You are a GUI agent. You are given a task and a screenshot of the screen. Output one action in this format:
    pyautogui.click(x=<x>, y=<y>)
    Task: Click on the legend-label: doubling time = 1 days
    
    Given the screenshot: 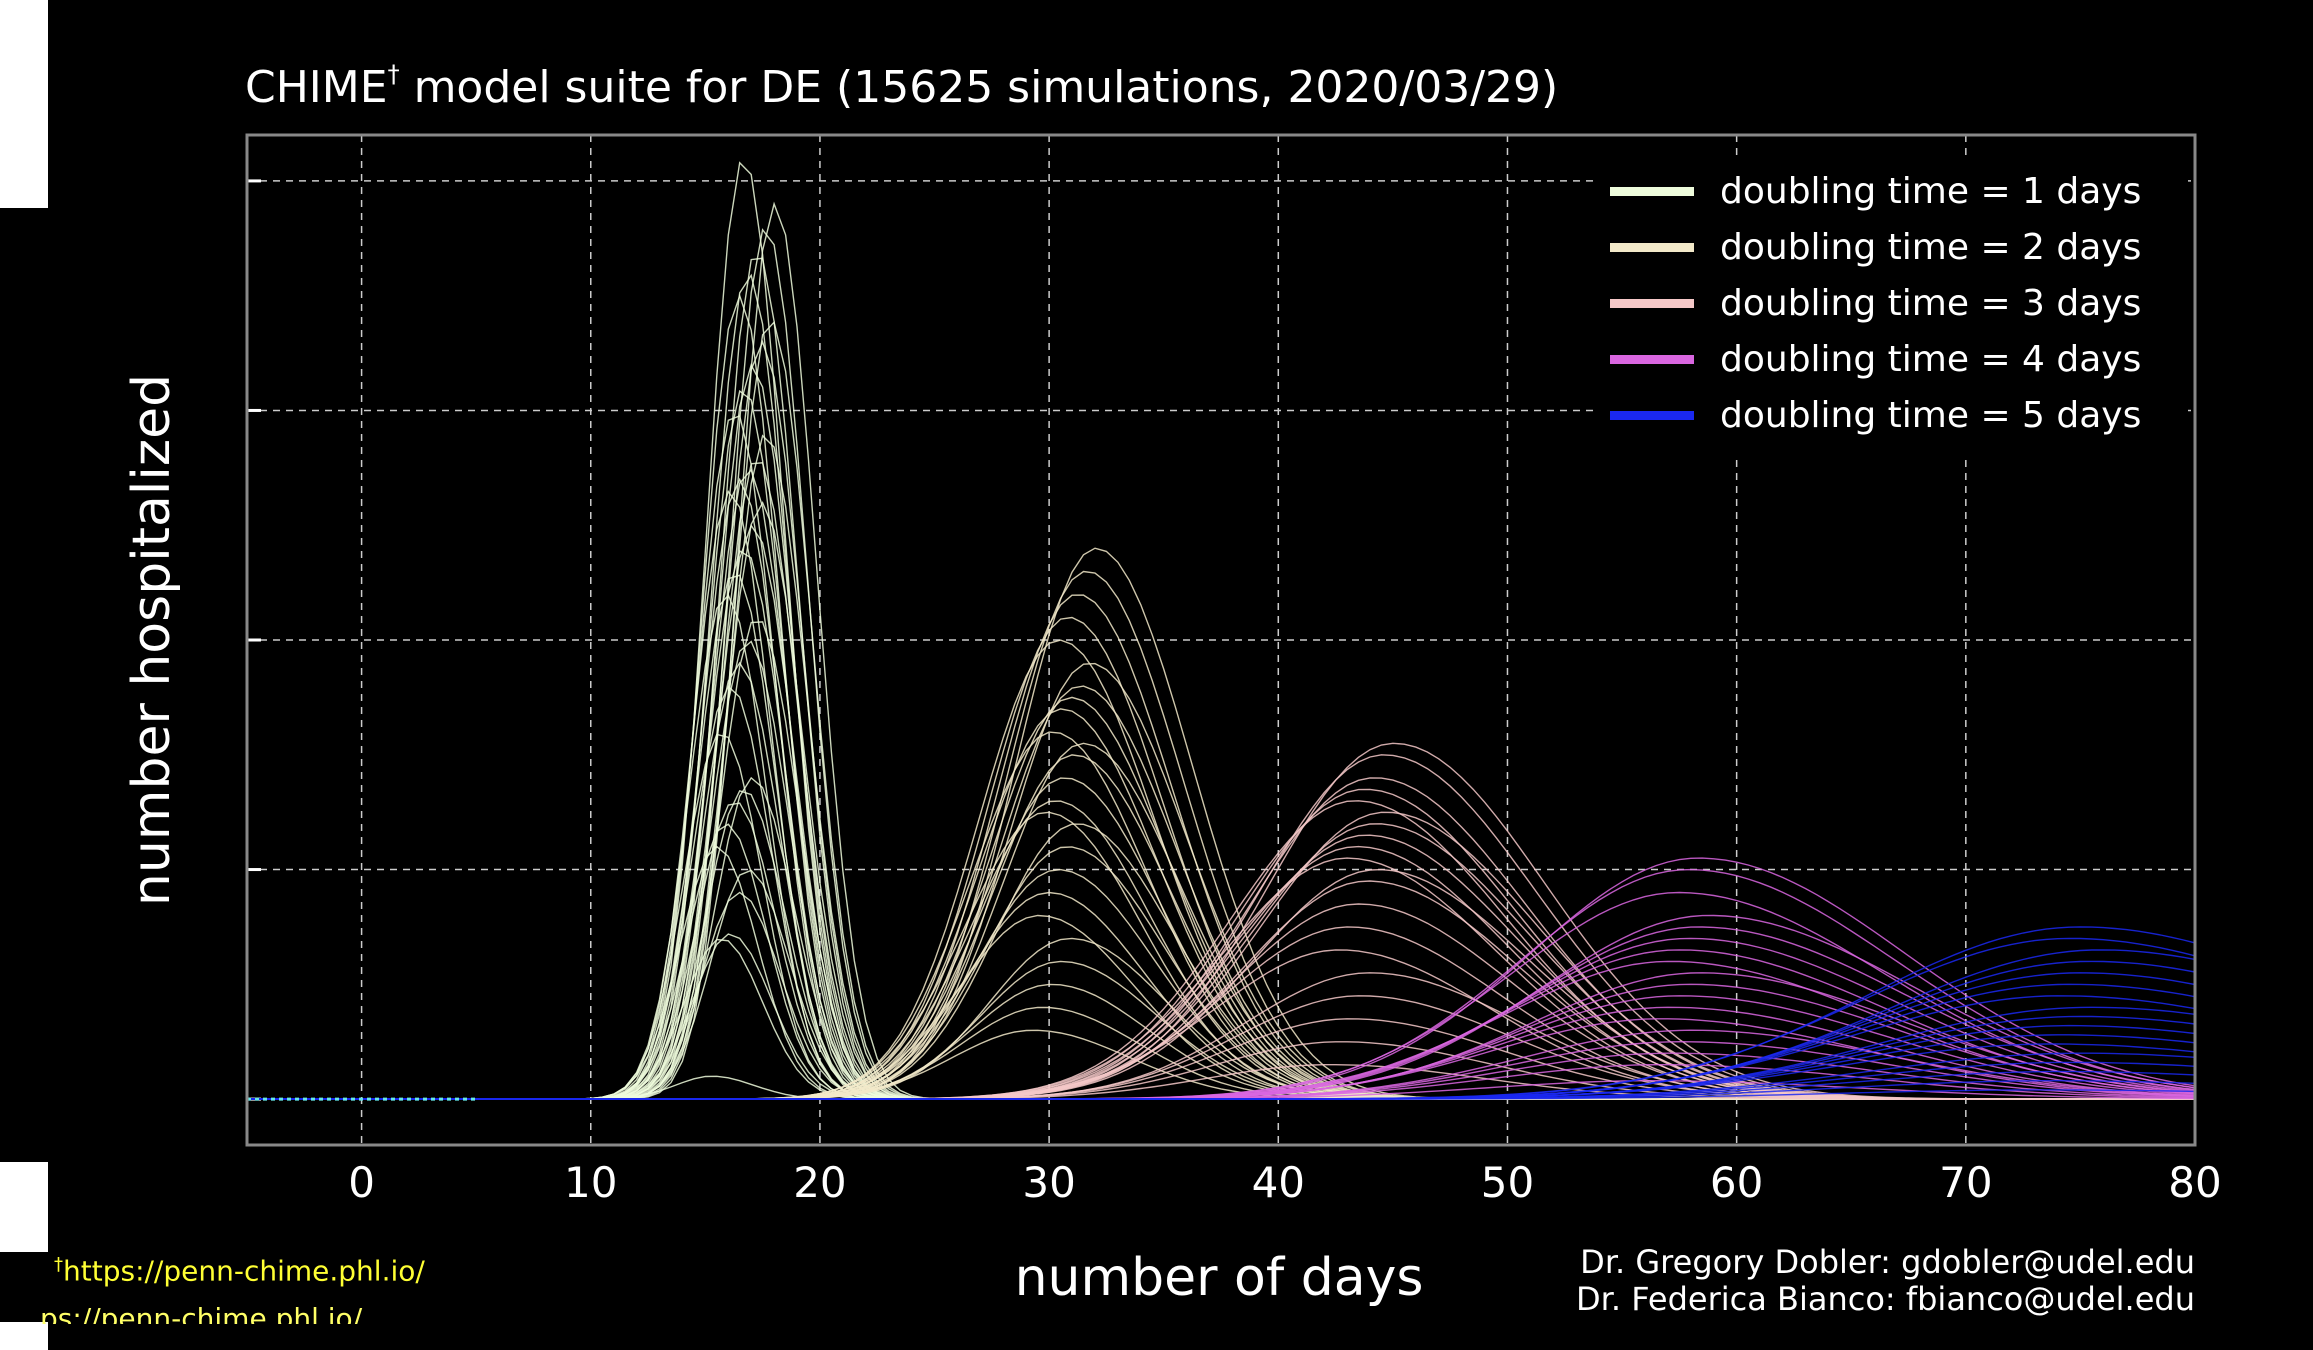 What is the action you would take?
    pyautogui.click(x=1931, y=191)
    